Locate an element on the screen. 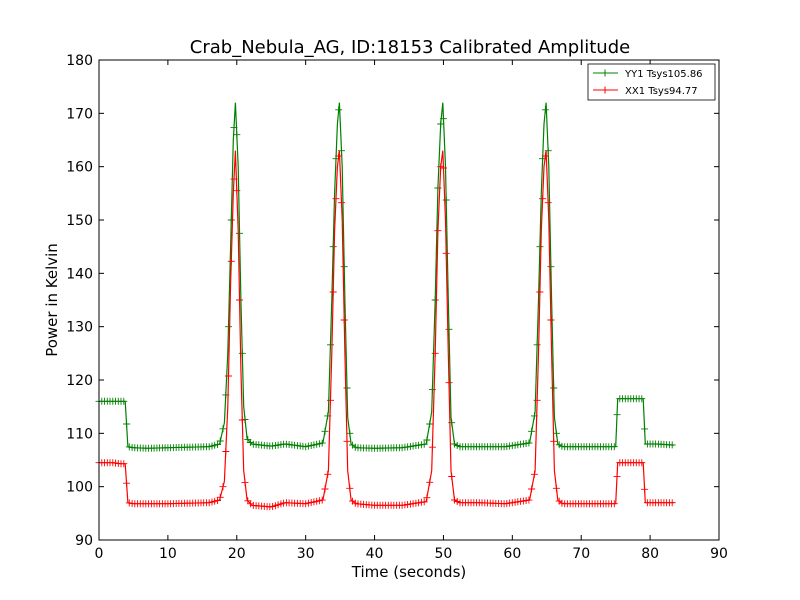 The height and width of the screenshot is (600, 800). y-tick-label: 170 is located at coordinates (79, 114).